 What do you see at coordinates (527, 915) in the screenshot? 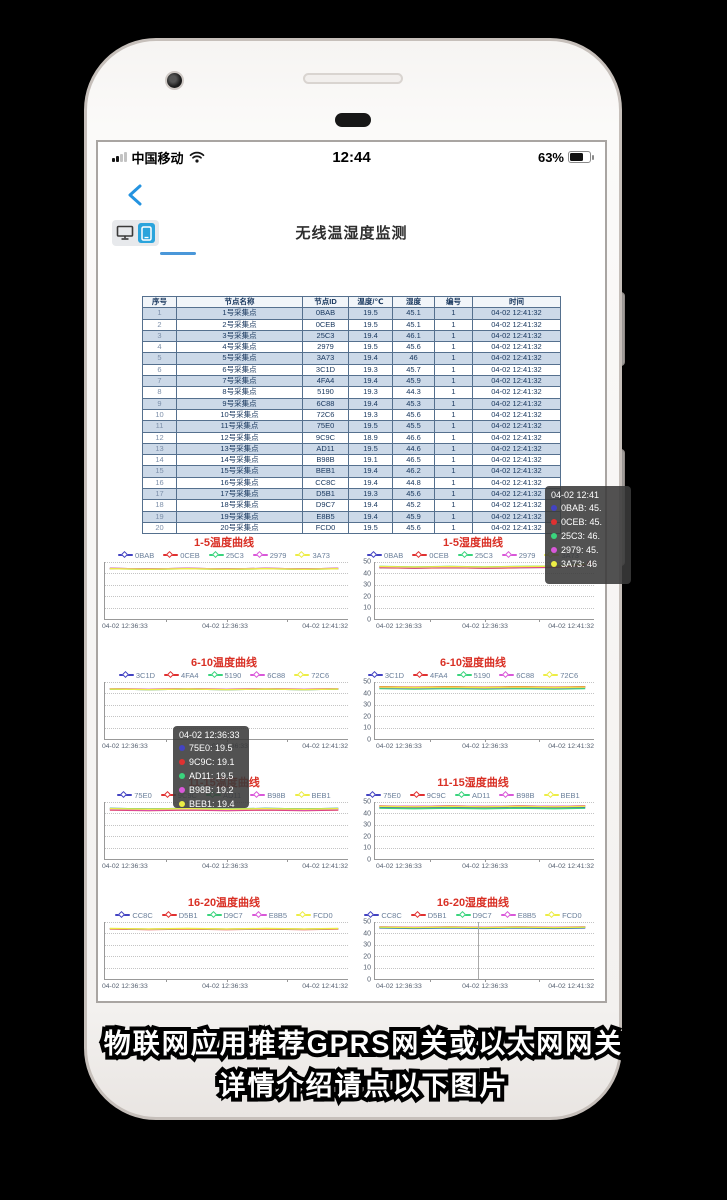
I see `legend-label: E8B5` at bounding box center [527, 915].